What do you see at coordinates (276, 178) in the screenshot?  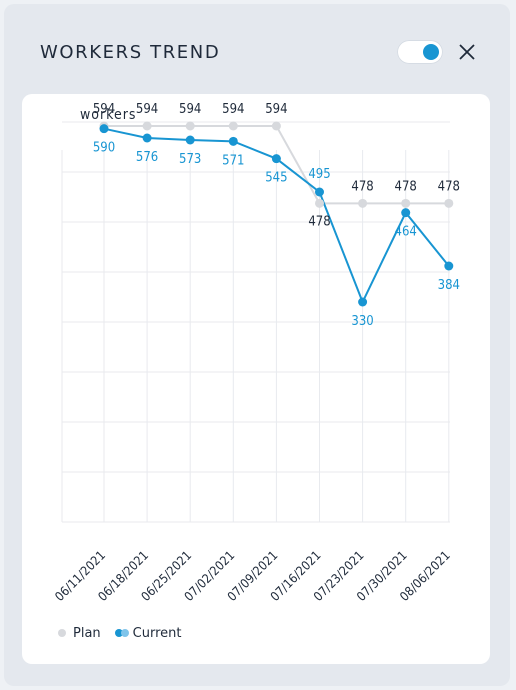 I see `current-data-label: 545` at bounding box center [276, 178].